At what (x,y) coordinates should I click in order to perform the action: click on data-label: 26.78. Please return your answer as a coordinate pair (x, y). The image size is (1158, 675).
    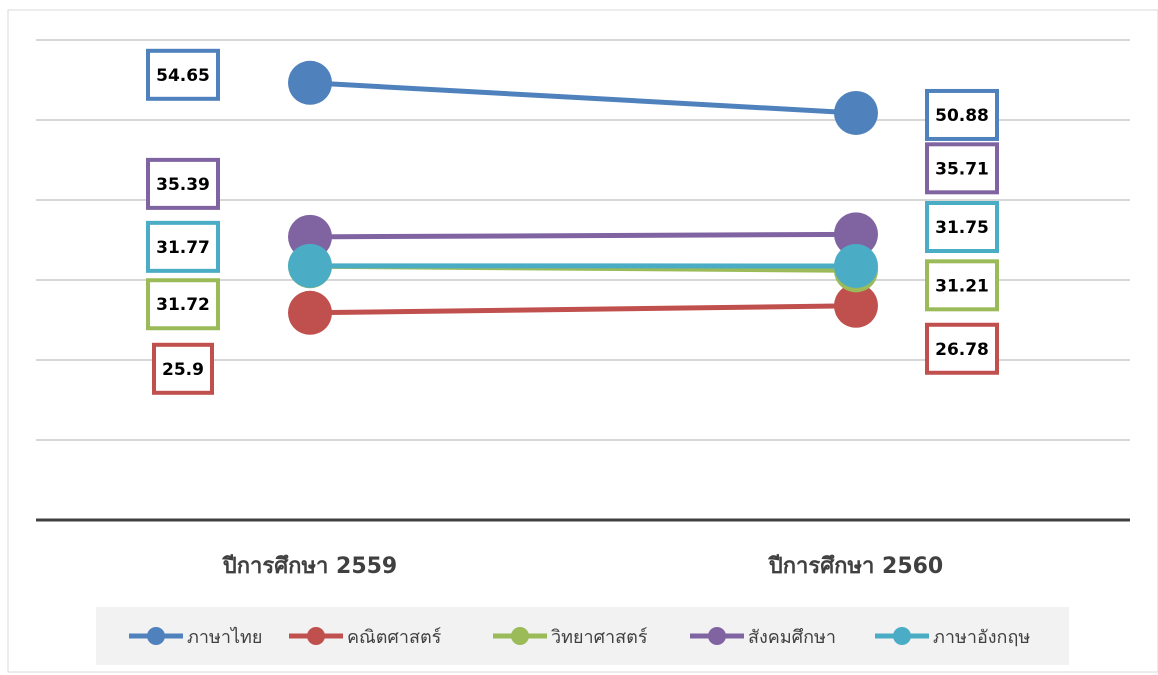
    Looking at the image, I should click on (962, 348).